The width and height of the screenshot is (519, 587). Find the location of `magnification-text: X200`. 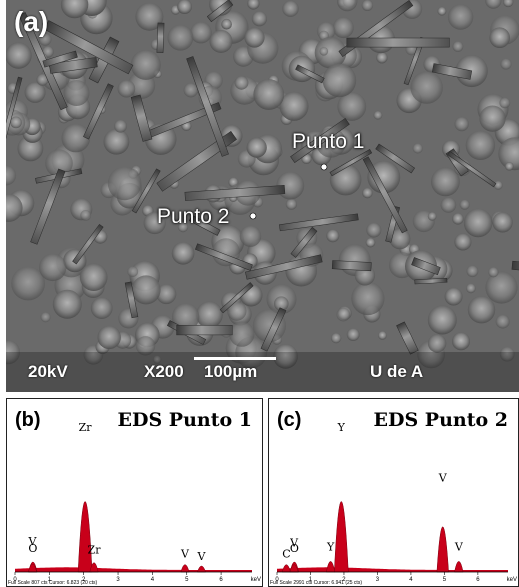

magnification-text: X200 is located at coordinates (164, 371).